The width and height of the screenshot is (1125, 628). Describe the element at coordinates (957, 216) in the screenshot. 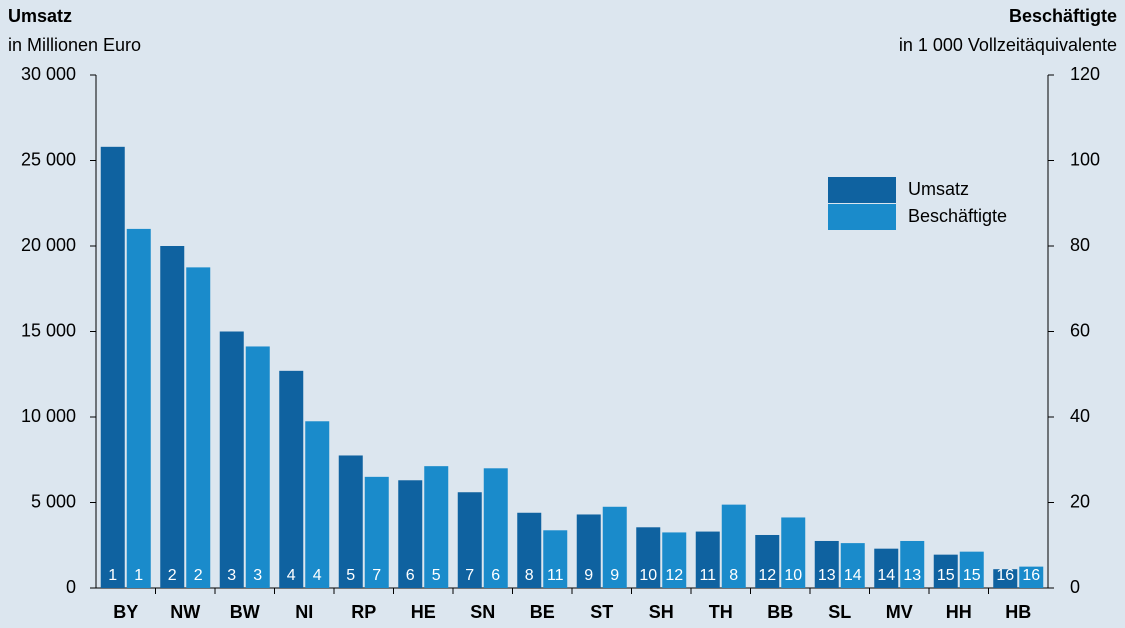

I see `legend-label: Beschäftigte` at that location.